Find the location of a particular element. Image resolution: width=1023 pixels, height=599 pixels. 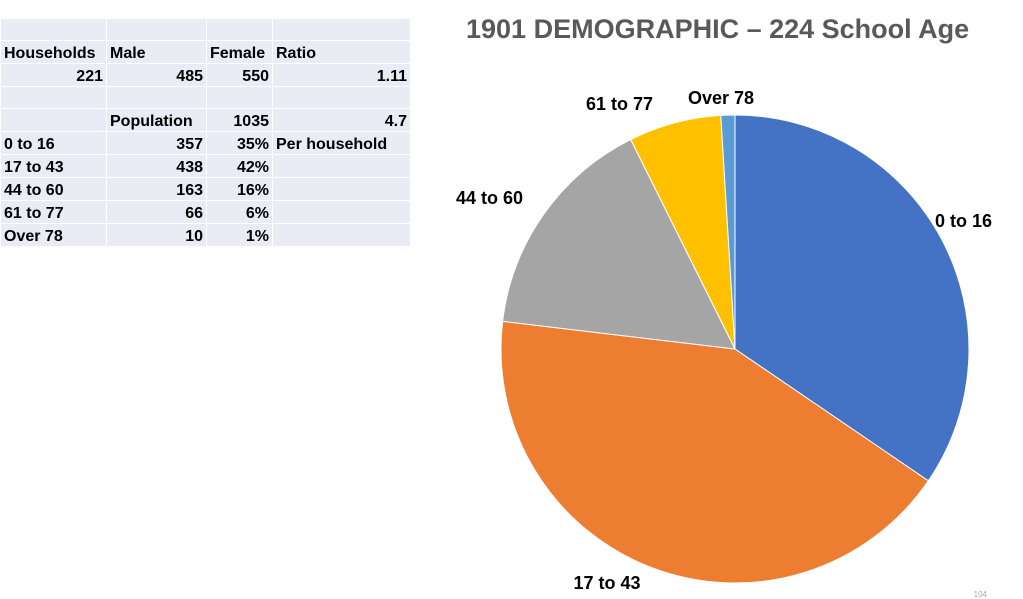

table-row: Over 78 10 1% is located at coordinates (205, 235).